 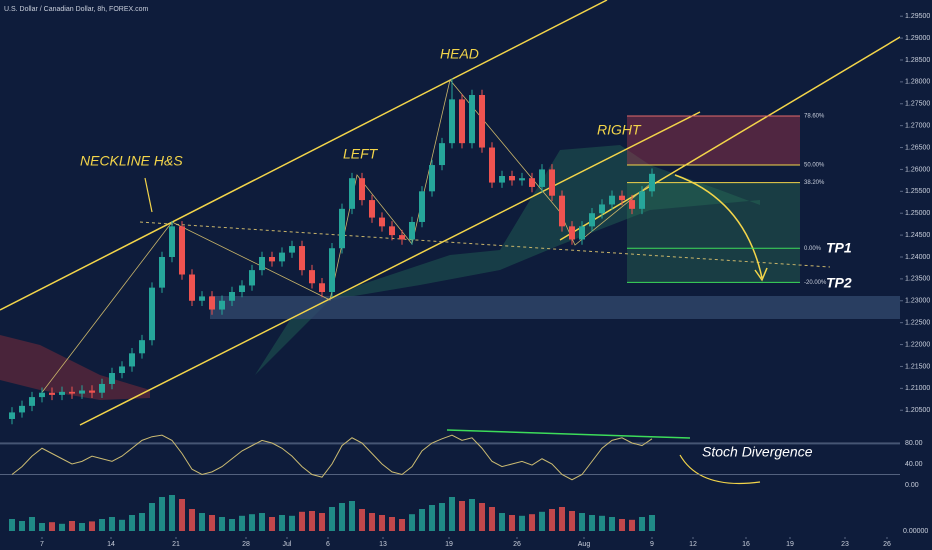 I want to click on x-tick-label: Jul, so click(x=287, y=544).